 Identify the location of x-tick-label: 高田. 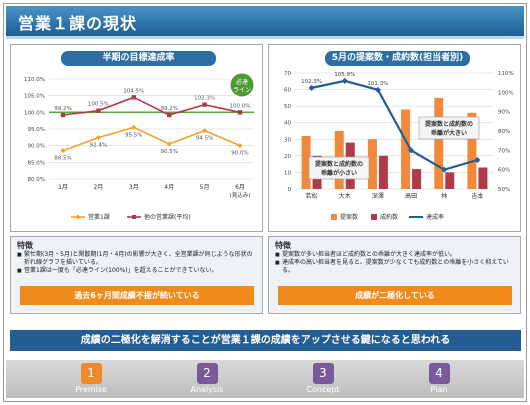
(411, 196).